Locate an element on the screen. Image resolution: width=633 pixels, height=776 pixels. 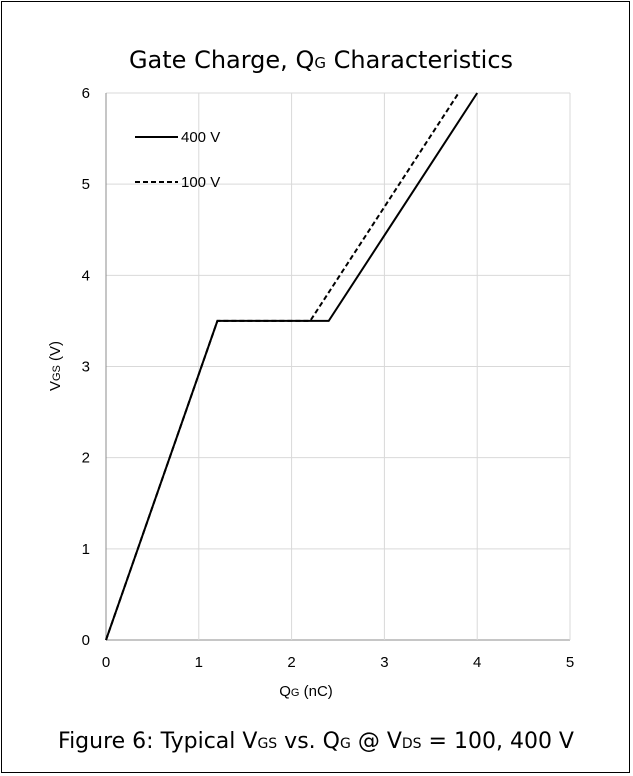
y-tick-label: 5 is located at coordinates (86, 184).